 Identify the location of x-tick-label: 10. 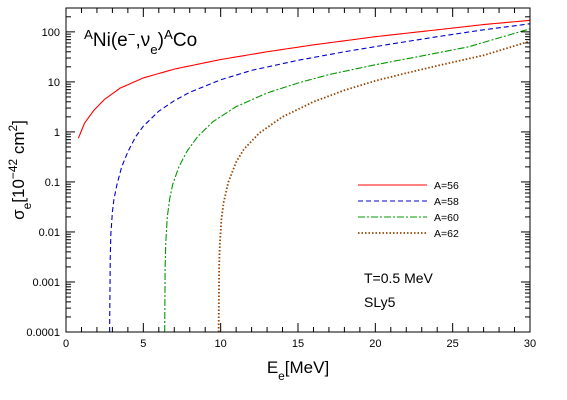
(221, 344).